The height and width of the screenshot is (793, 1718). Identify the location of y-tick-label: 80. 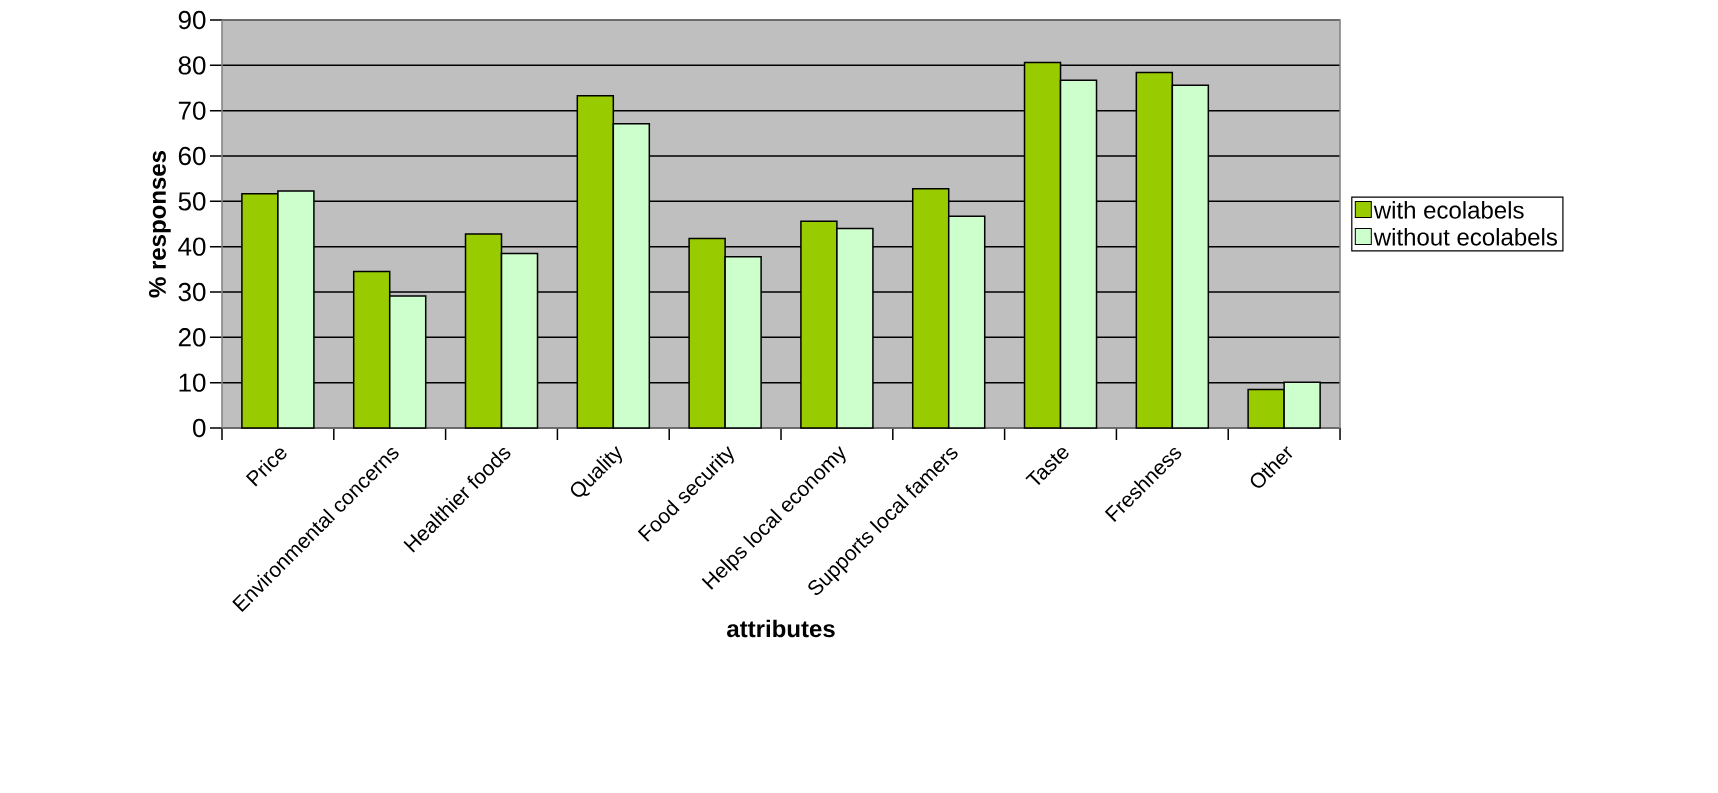
(192, 65).